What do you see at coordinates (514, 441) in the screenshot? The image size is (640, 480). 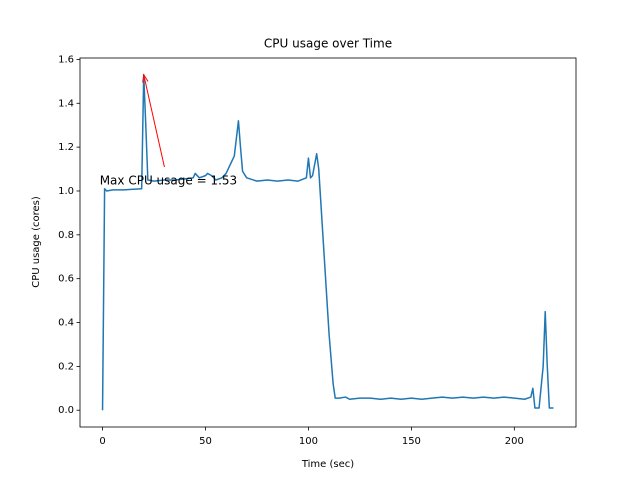 I see `x-tick-label: 200` at bounding box center [514, 441].